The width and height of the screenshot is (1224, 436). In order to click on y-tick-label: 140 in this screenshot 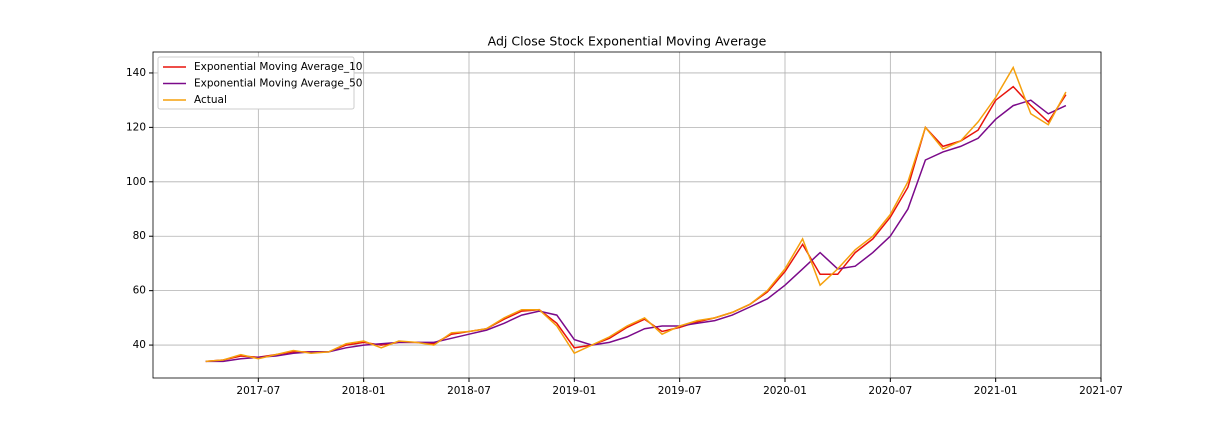, I will do `click(136, 73)`.